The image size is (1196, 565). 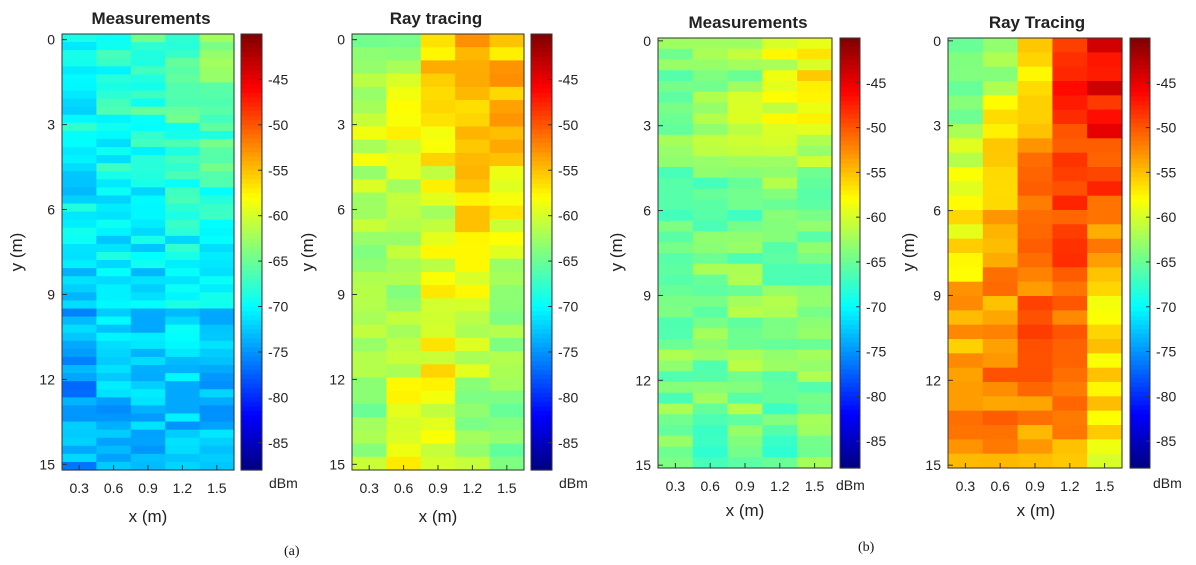 What do you see at coordinates (568, 170) in the screenshot?
I see `colorbar-tick-label: -55` at bounding box center [568, 170].